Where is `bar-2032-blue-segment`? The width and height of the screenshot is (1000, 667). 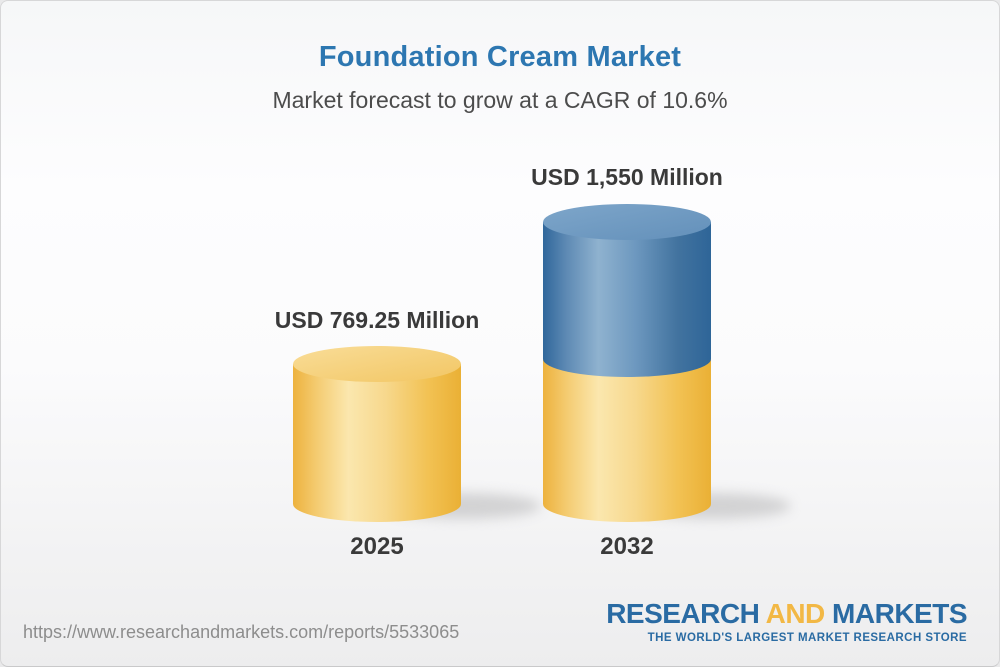 bar-2032-blue-segment is located at coordinates (627, 290).